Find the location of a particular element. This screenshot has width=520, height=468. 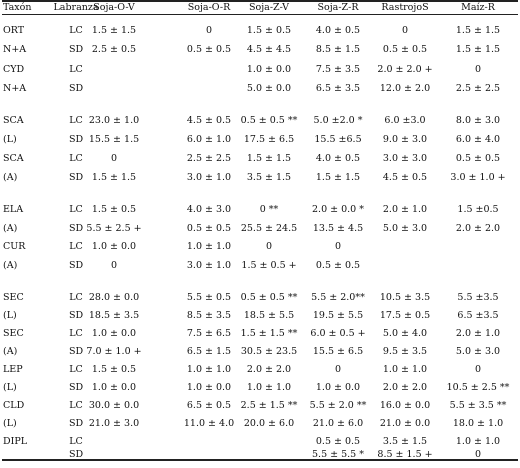

cell-soja-z-r: 0.5 ± 0.5 is located at coordinates (338, 441).